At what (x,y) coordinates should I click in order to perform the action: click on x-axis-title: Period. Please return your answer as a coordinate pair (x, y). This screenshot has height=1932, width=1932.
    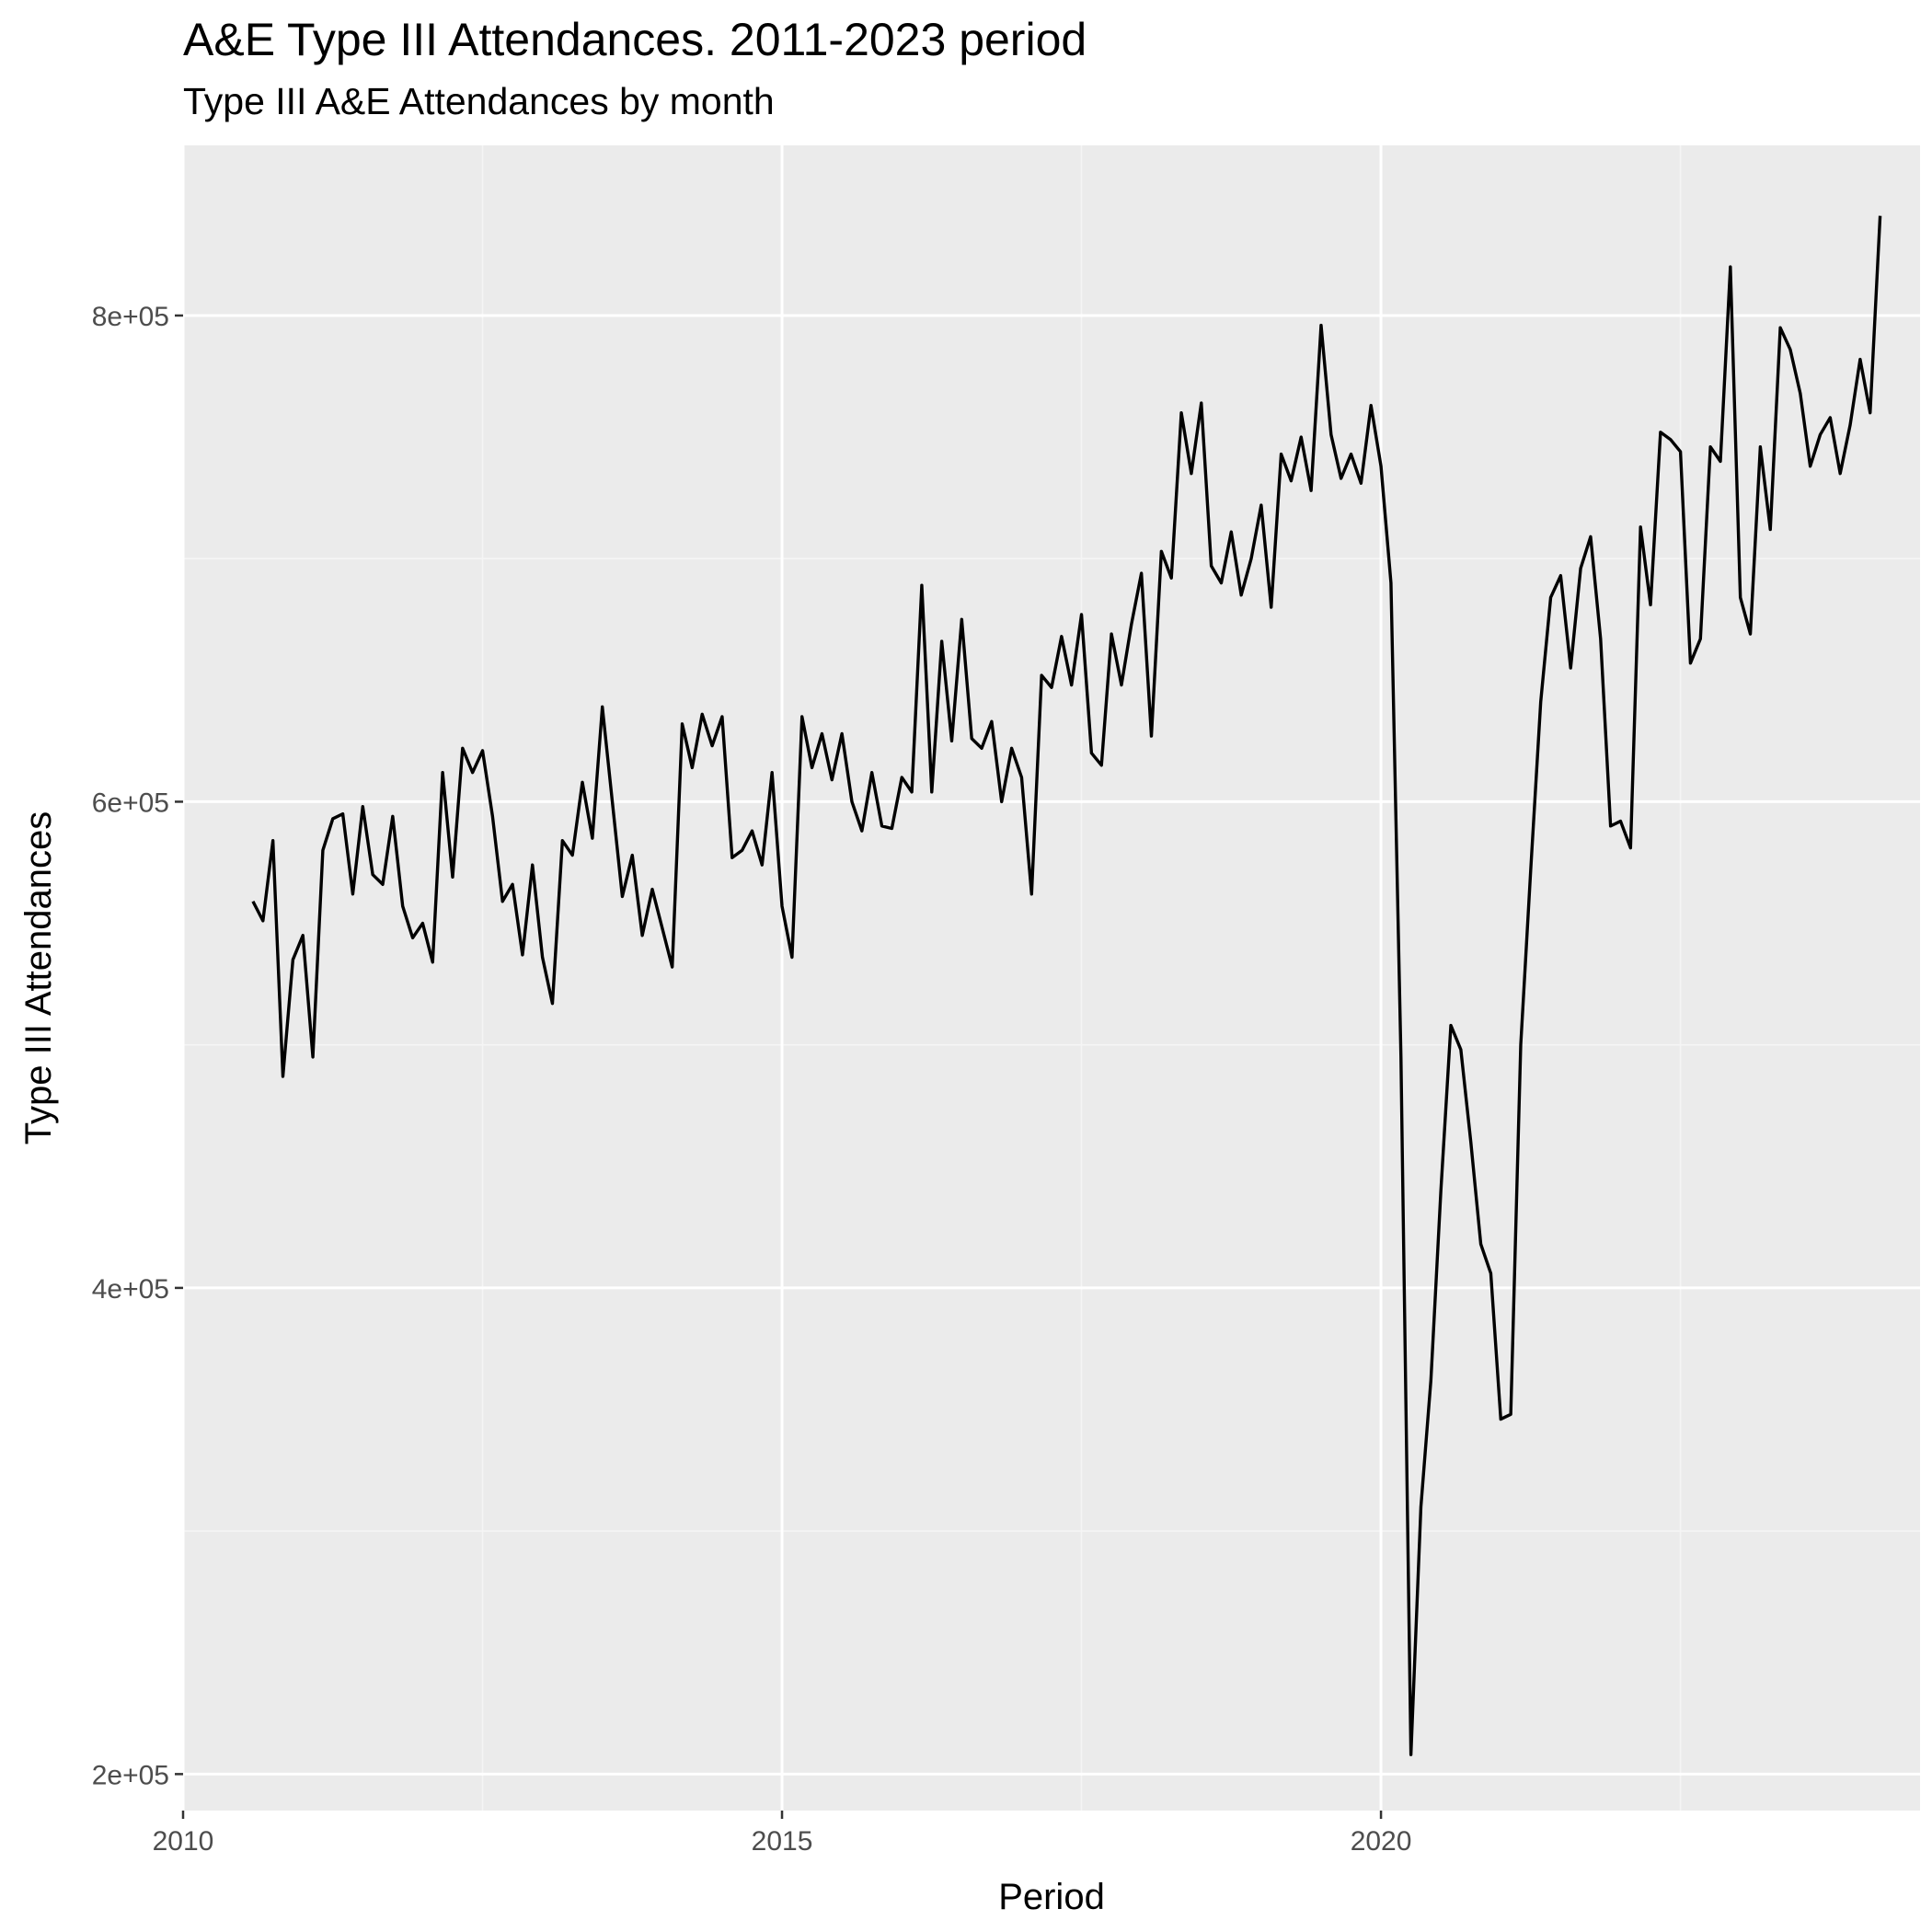
    Looking at the image, I should click on (1051, 1897).